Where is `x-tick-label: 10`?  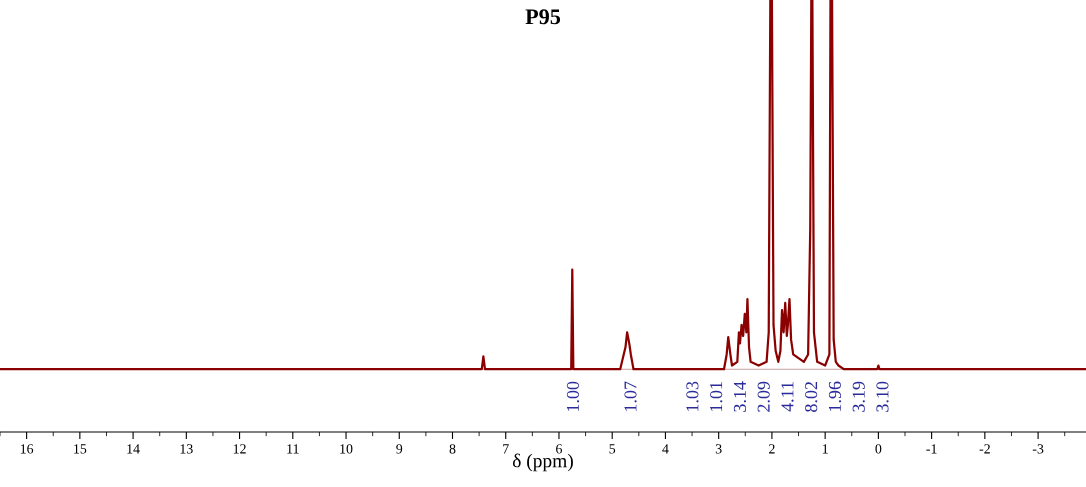
x-tick-label: 10 is located at coordinates (346, 449).